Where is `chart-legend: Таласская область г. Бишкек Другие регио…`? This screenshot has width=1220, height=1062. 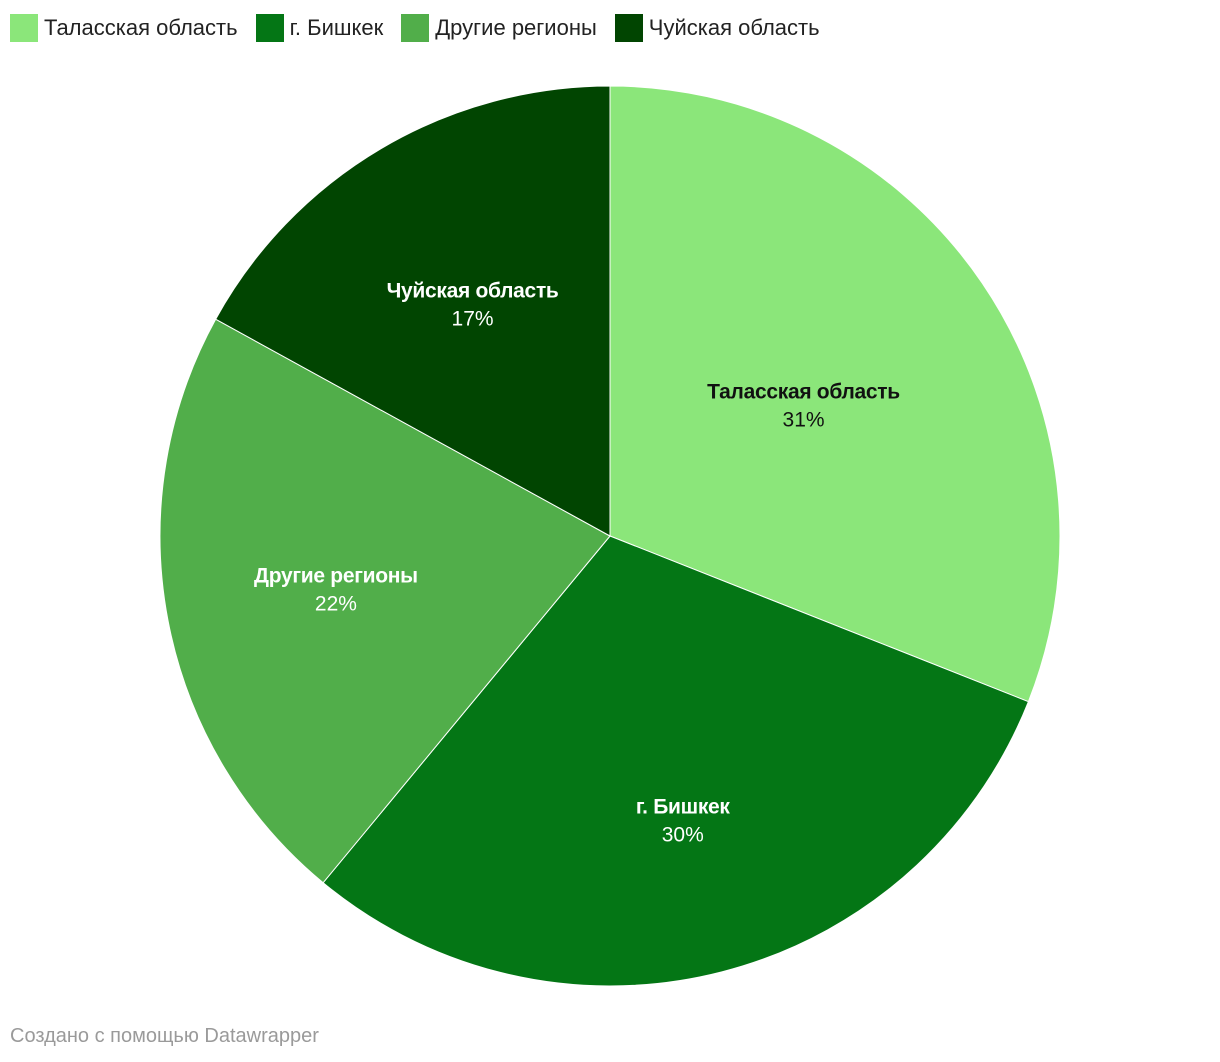
chart-legend: Таласская область г. Бишкек Другие регио… is located at coordinates (415, 28).